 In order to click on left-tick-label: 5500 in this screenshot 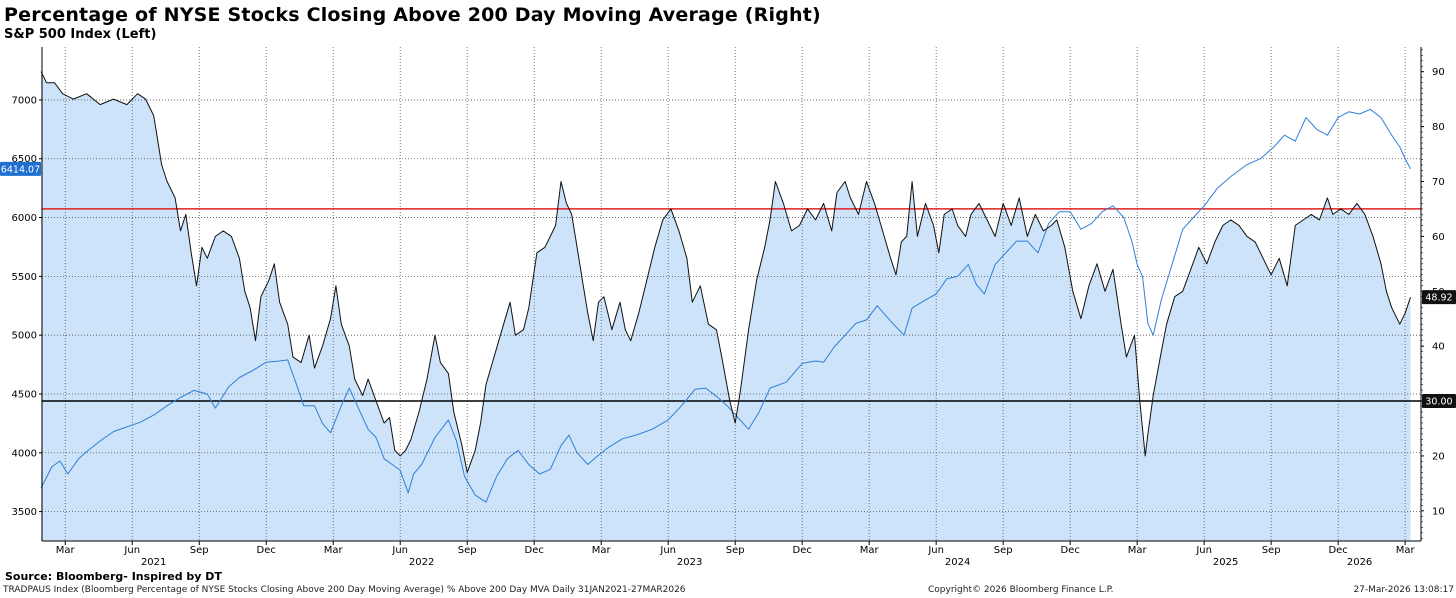, I will do `click(24, 277)`.